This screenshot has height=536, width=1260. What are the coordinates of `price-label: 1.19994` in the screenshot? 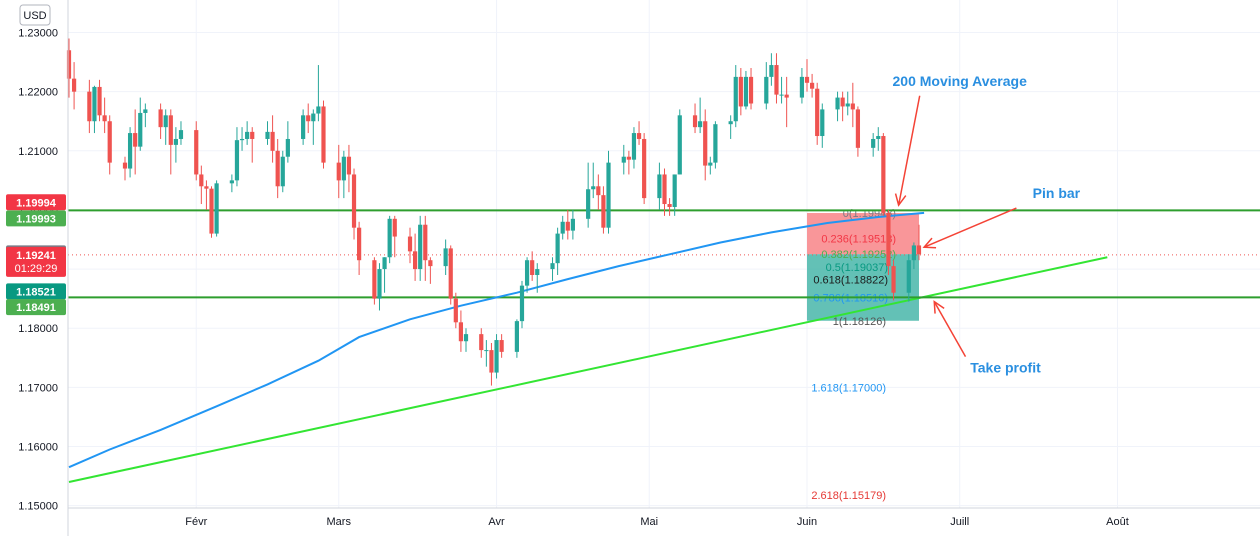 It's located at (36, 202).